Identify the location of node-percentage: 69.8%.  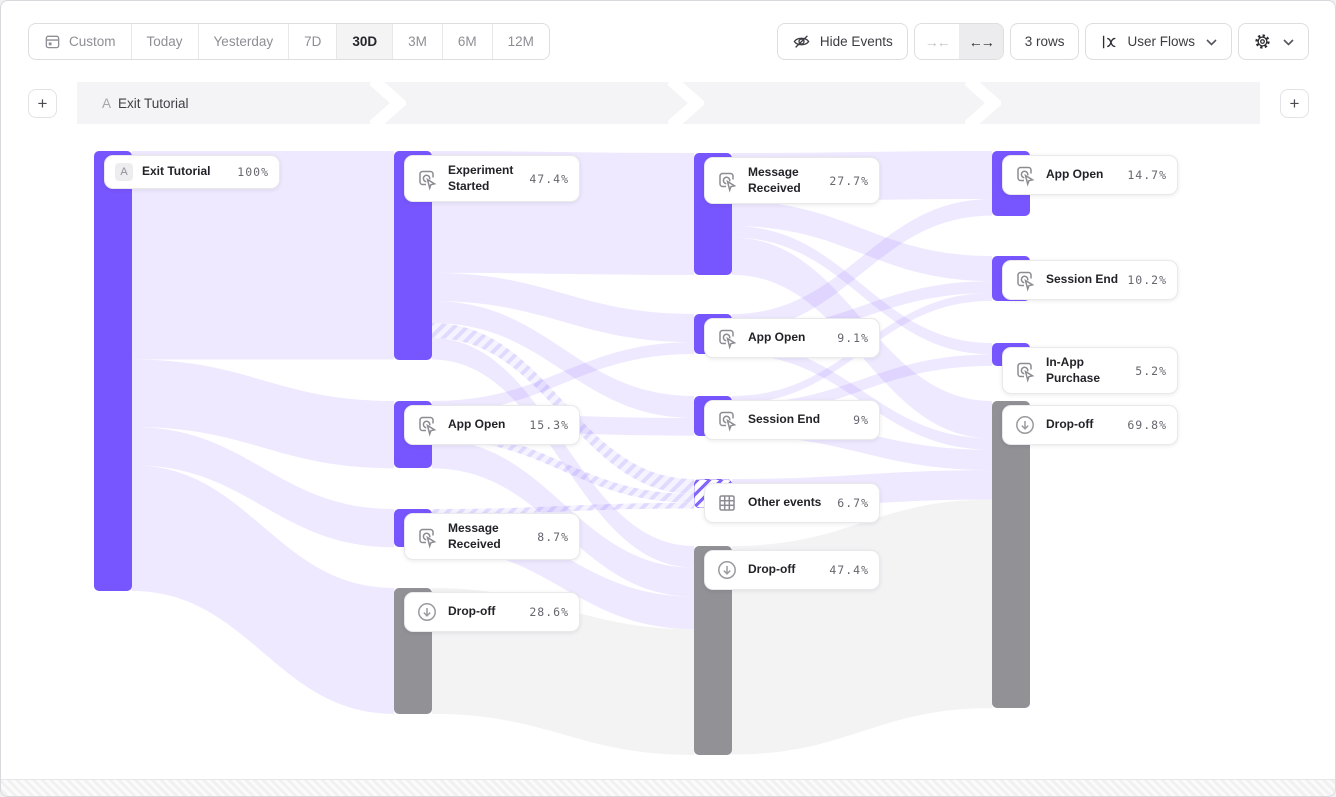
(1147, 425).